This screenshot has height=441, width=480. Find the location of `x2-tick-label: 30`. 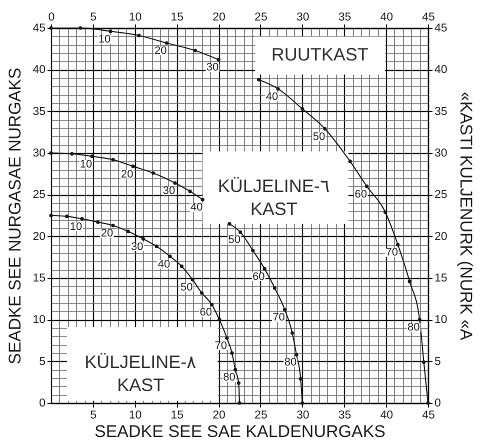

x2-tick-label: 30 is located at coordinates (303, 18).